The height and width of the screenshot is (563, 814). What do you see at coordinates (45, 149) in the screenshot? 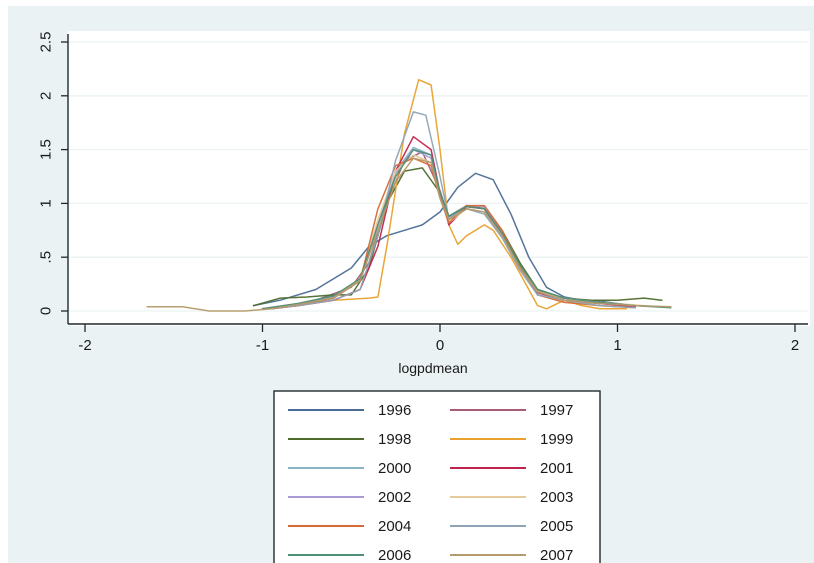
I see `y-tick-label: 1.5` at bounding box center [45, 149].